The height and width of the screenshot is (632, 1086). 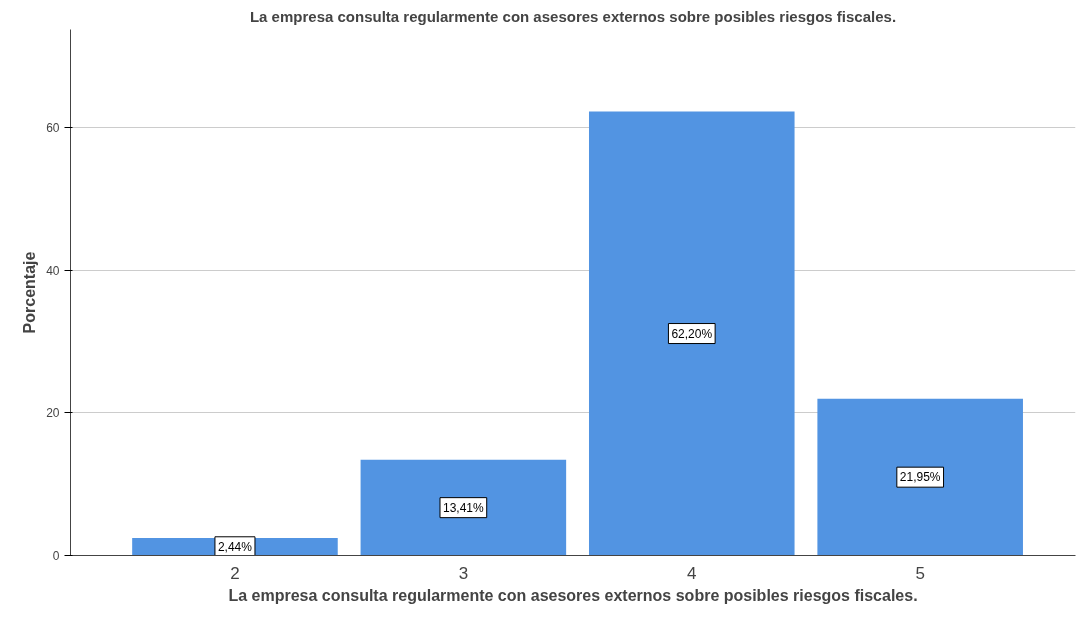 What do you see at coordinates (573, 16) in the screenshot?
I see `chart-title: La empresa consulta regularmente con asesores externos sobre posibles riesgos fiscales.` at bounding box center [573, 16].